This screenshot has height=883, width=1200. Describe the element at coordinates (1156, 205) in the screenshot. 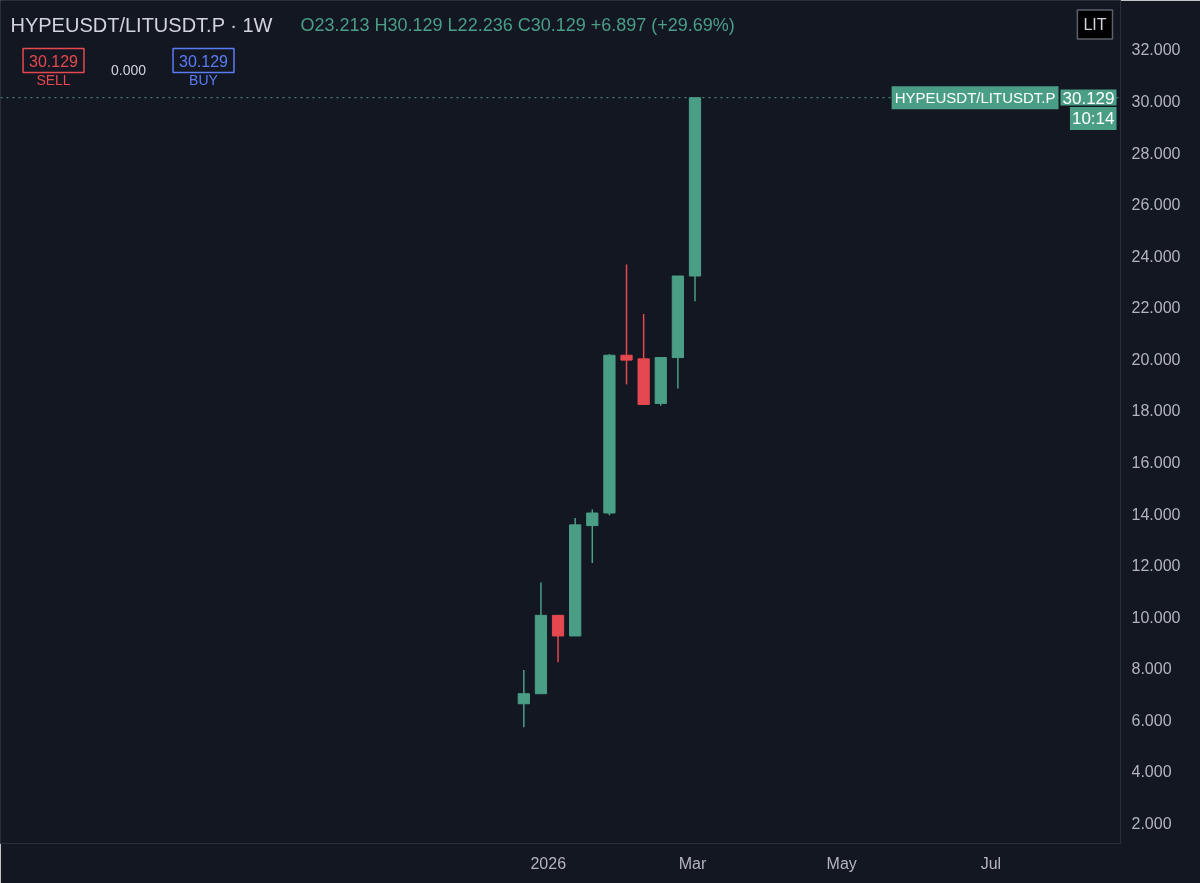

I see `y-tick-label: 26.000` at that location.